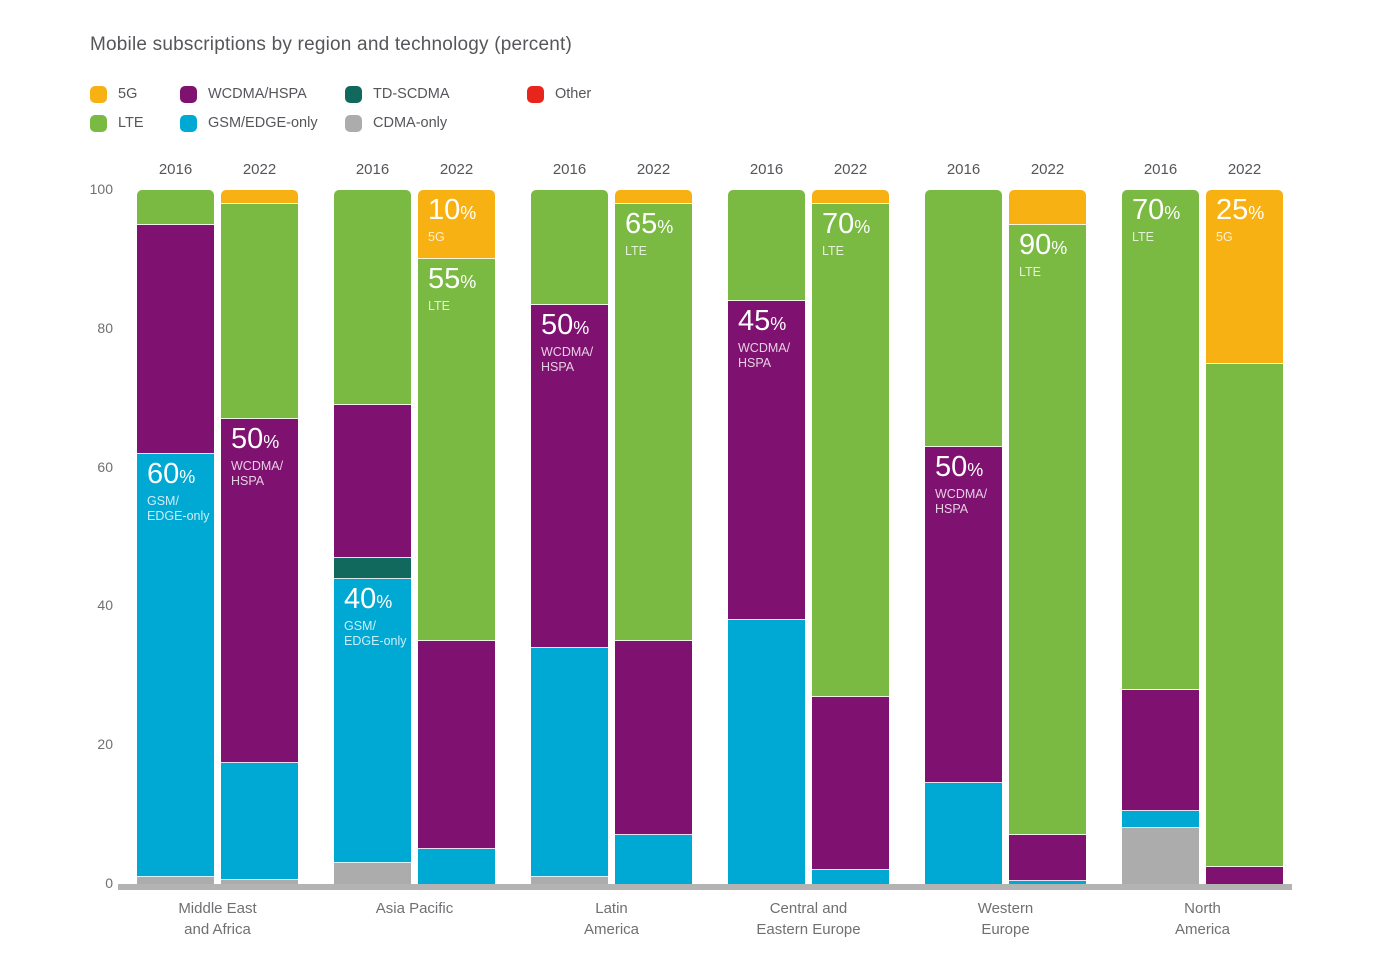 The image size is (1379, 965). I want to click on segment-callout: 70% LTE, so click(1156, 220).